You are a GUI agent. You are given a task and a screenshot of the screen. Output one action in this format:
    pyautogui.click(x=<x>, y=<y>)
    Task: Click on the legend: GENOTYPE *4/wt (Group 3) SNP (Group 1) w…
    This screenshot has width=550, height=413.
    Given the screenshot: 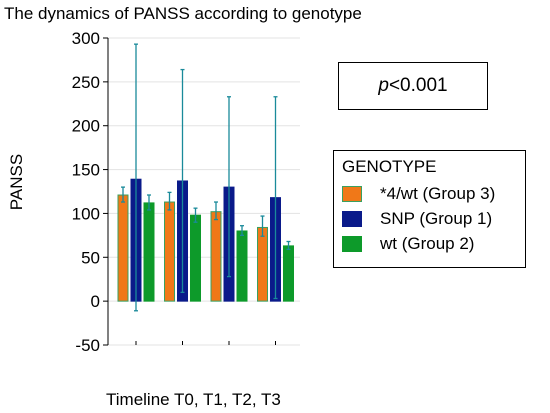 What is the action you would take?
    pyautogui.click(x=429, y=209)
    